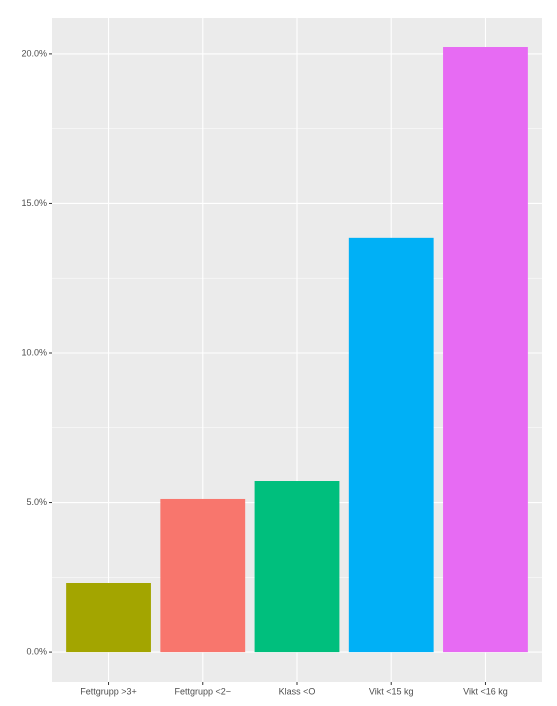  Describe the element at coordinates (34, 53) in the screenshot. I see `y-tick-label: 20.0%` at that location.